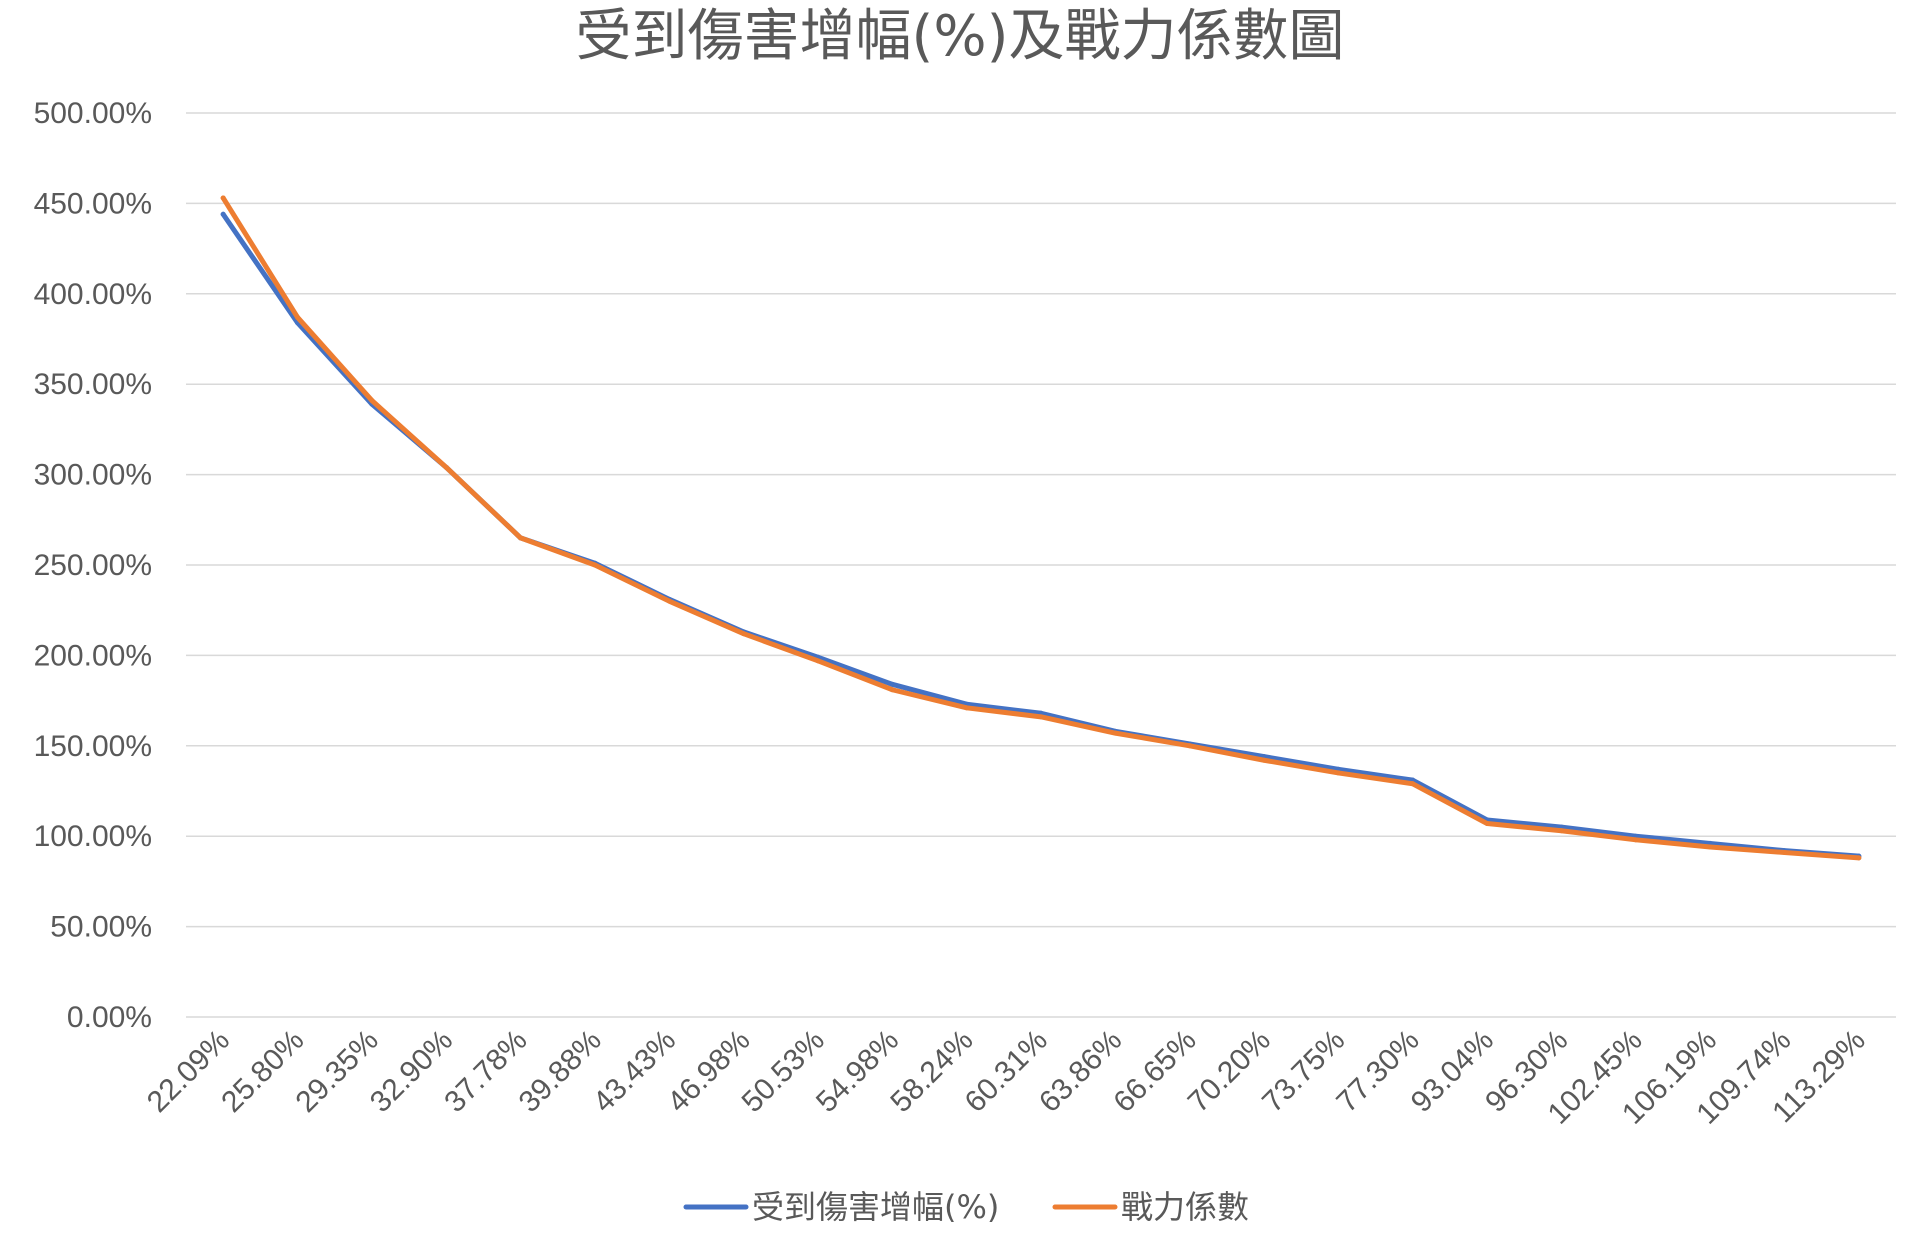 Image resolution: width=1920 pixels, height=1247 pixels. Describe the element at coordinates (93, 655) in the screenshot. I see `y-tick-label: 200.00%` at that location.